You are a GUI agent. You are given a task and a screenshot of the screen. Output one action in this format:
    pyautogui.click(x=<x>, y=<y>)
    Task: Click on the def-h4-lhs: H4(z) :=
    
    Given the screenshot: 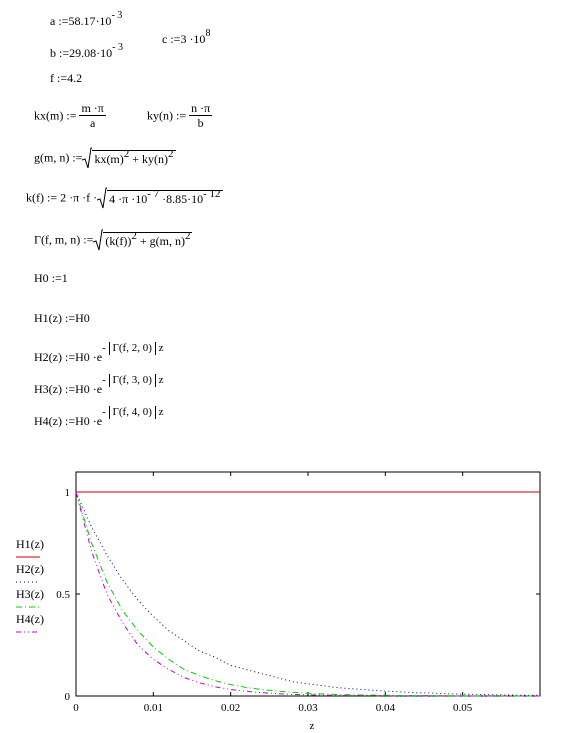 What is the action you would take?
    pyautogui.click(x=55, y=421)
    